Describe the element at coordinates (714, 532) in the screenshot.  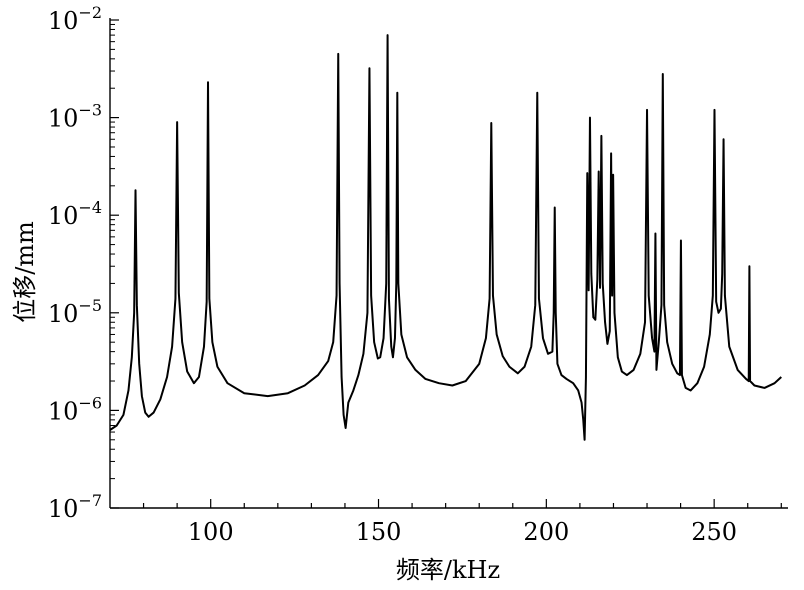
I see `x-tick-label: 250` at that location.